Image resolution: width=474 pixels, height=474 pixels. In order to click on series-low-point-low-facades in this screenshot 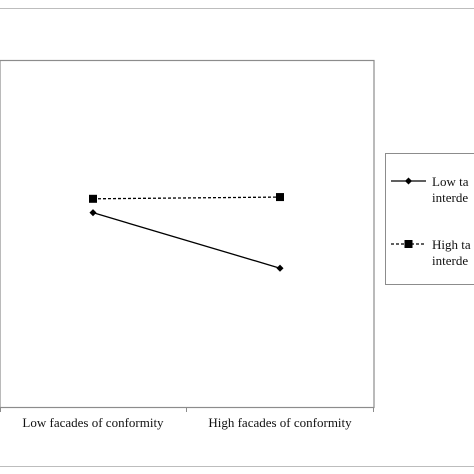, I will do `click(93, 213)`.